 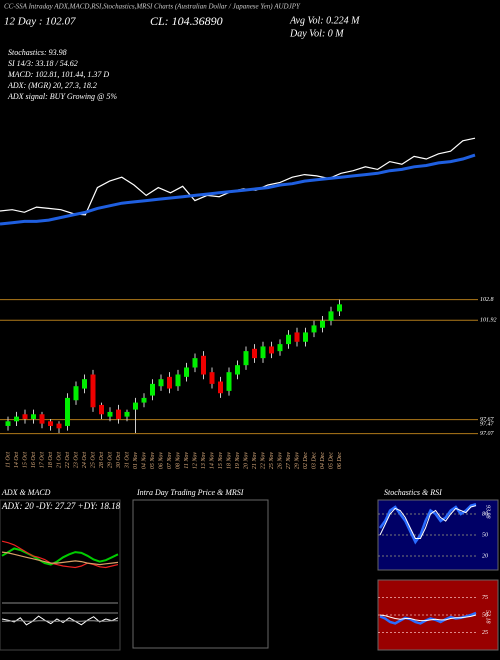 What do you see at coordinates (37, 52) in the screenshot?
I see `stat-line: Stochastics: 93.98` at bounding box center [37, 52].